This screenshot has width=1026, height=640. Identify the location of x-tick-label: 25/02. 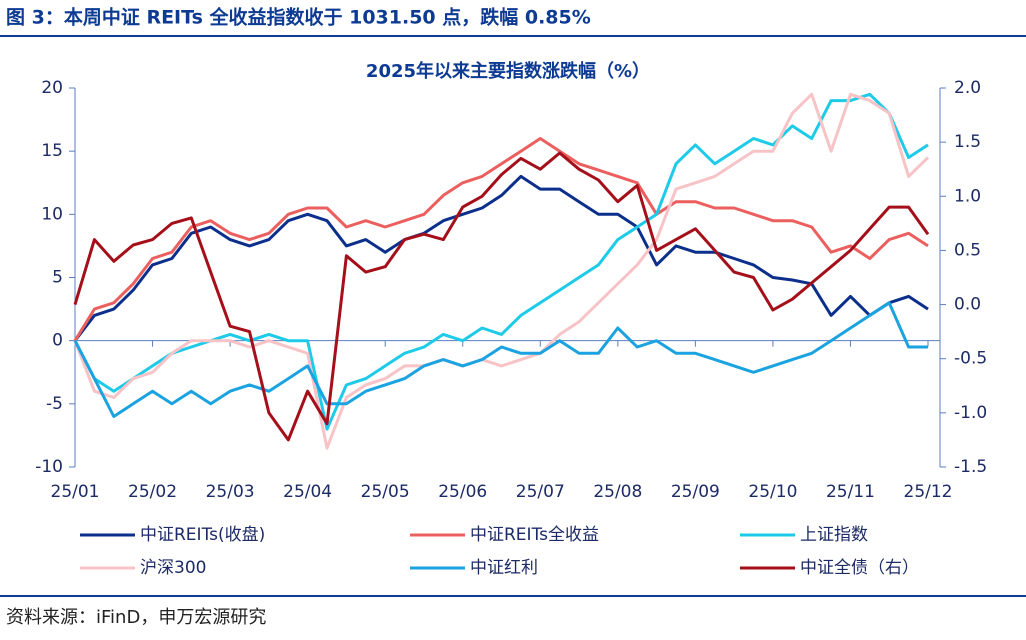
(152, 492).